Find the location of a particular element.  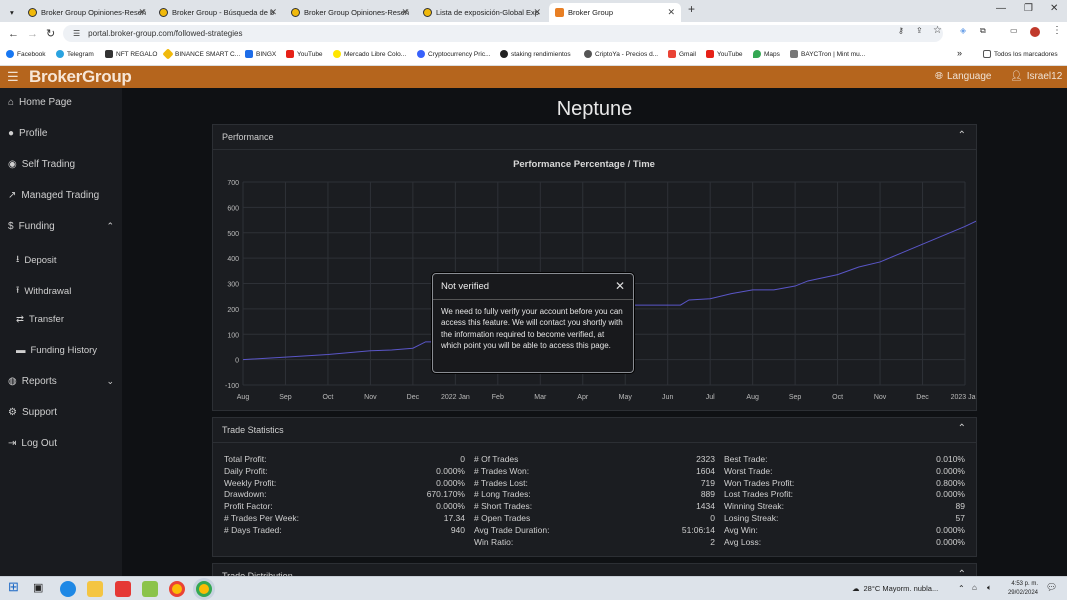

sidebar-item-withdrawal: ⭱ Withdrawal is located at coordinates (43, 291).